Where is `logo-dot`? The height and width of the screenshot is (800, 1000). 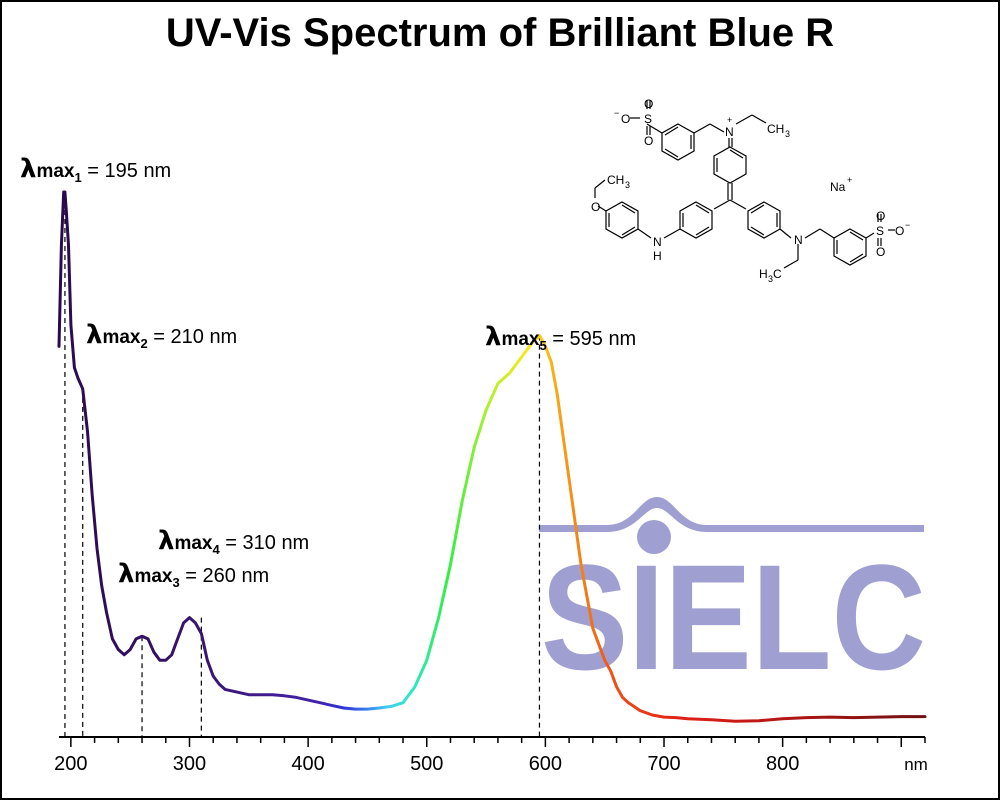
logo-dot is located at coordinates (654, 537).